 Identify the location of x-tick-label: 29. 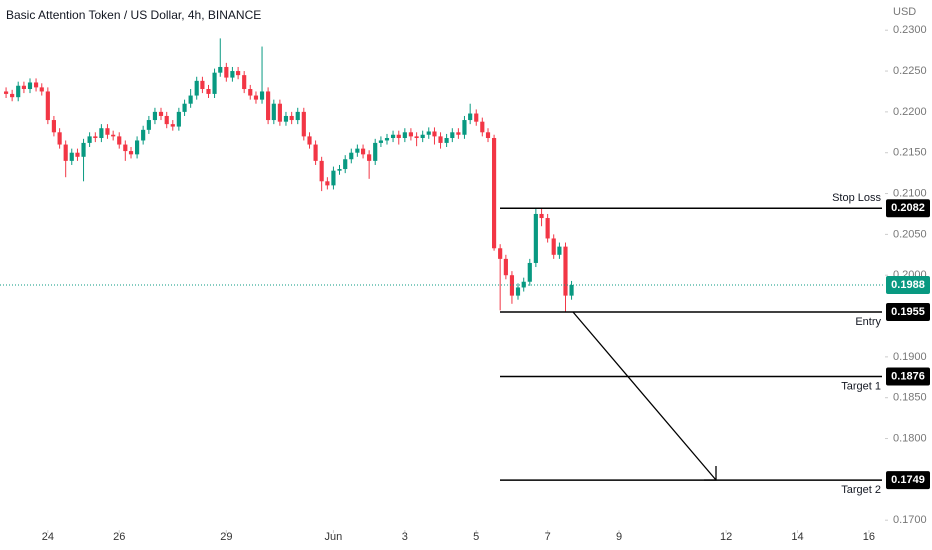
(226, 537).